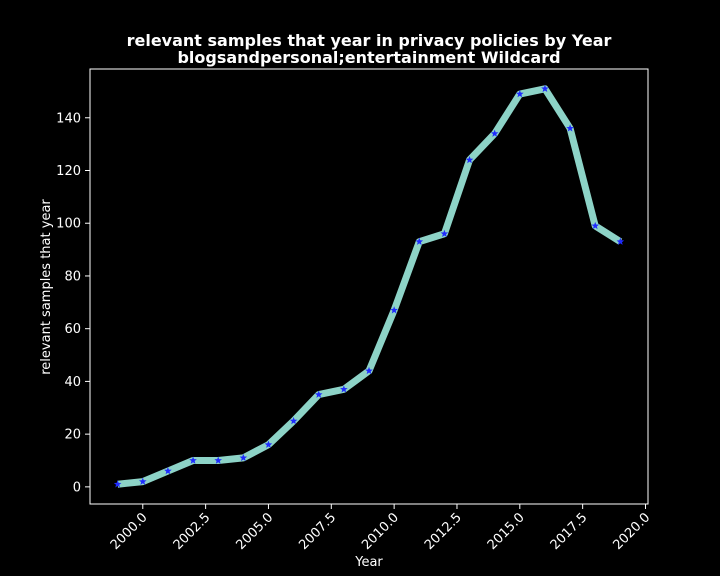 The height and width of the screenshot is (576, 720). I want to click on chart-title-line-2: blogsandpersonal;entertainment Wildcard, so click(368, 57).